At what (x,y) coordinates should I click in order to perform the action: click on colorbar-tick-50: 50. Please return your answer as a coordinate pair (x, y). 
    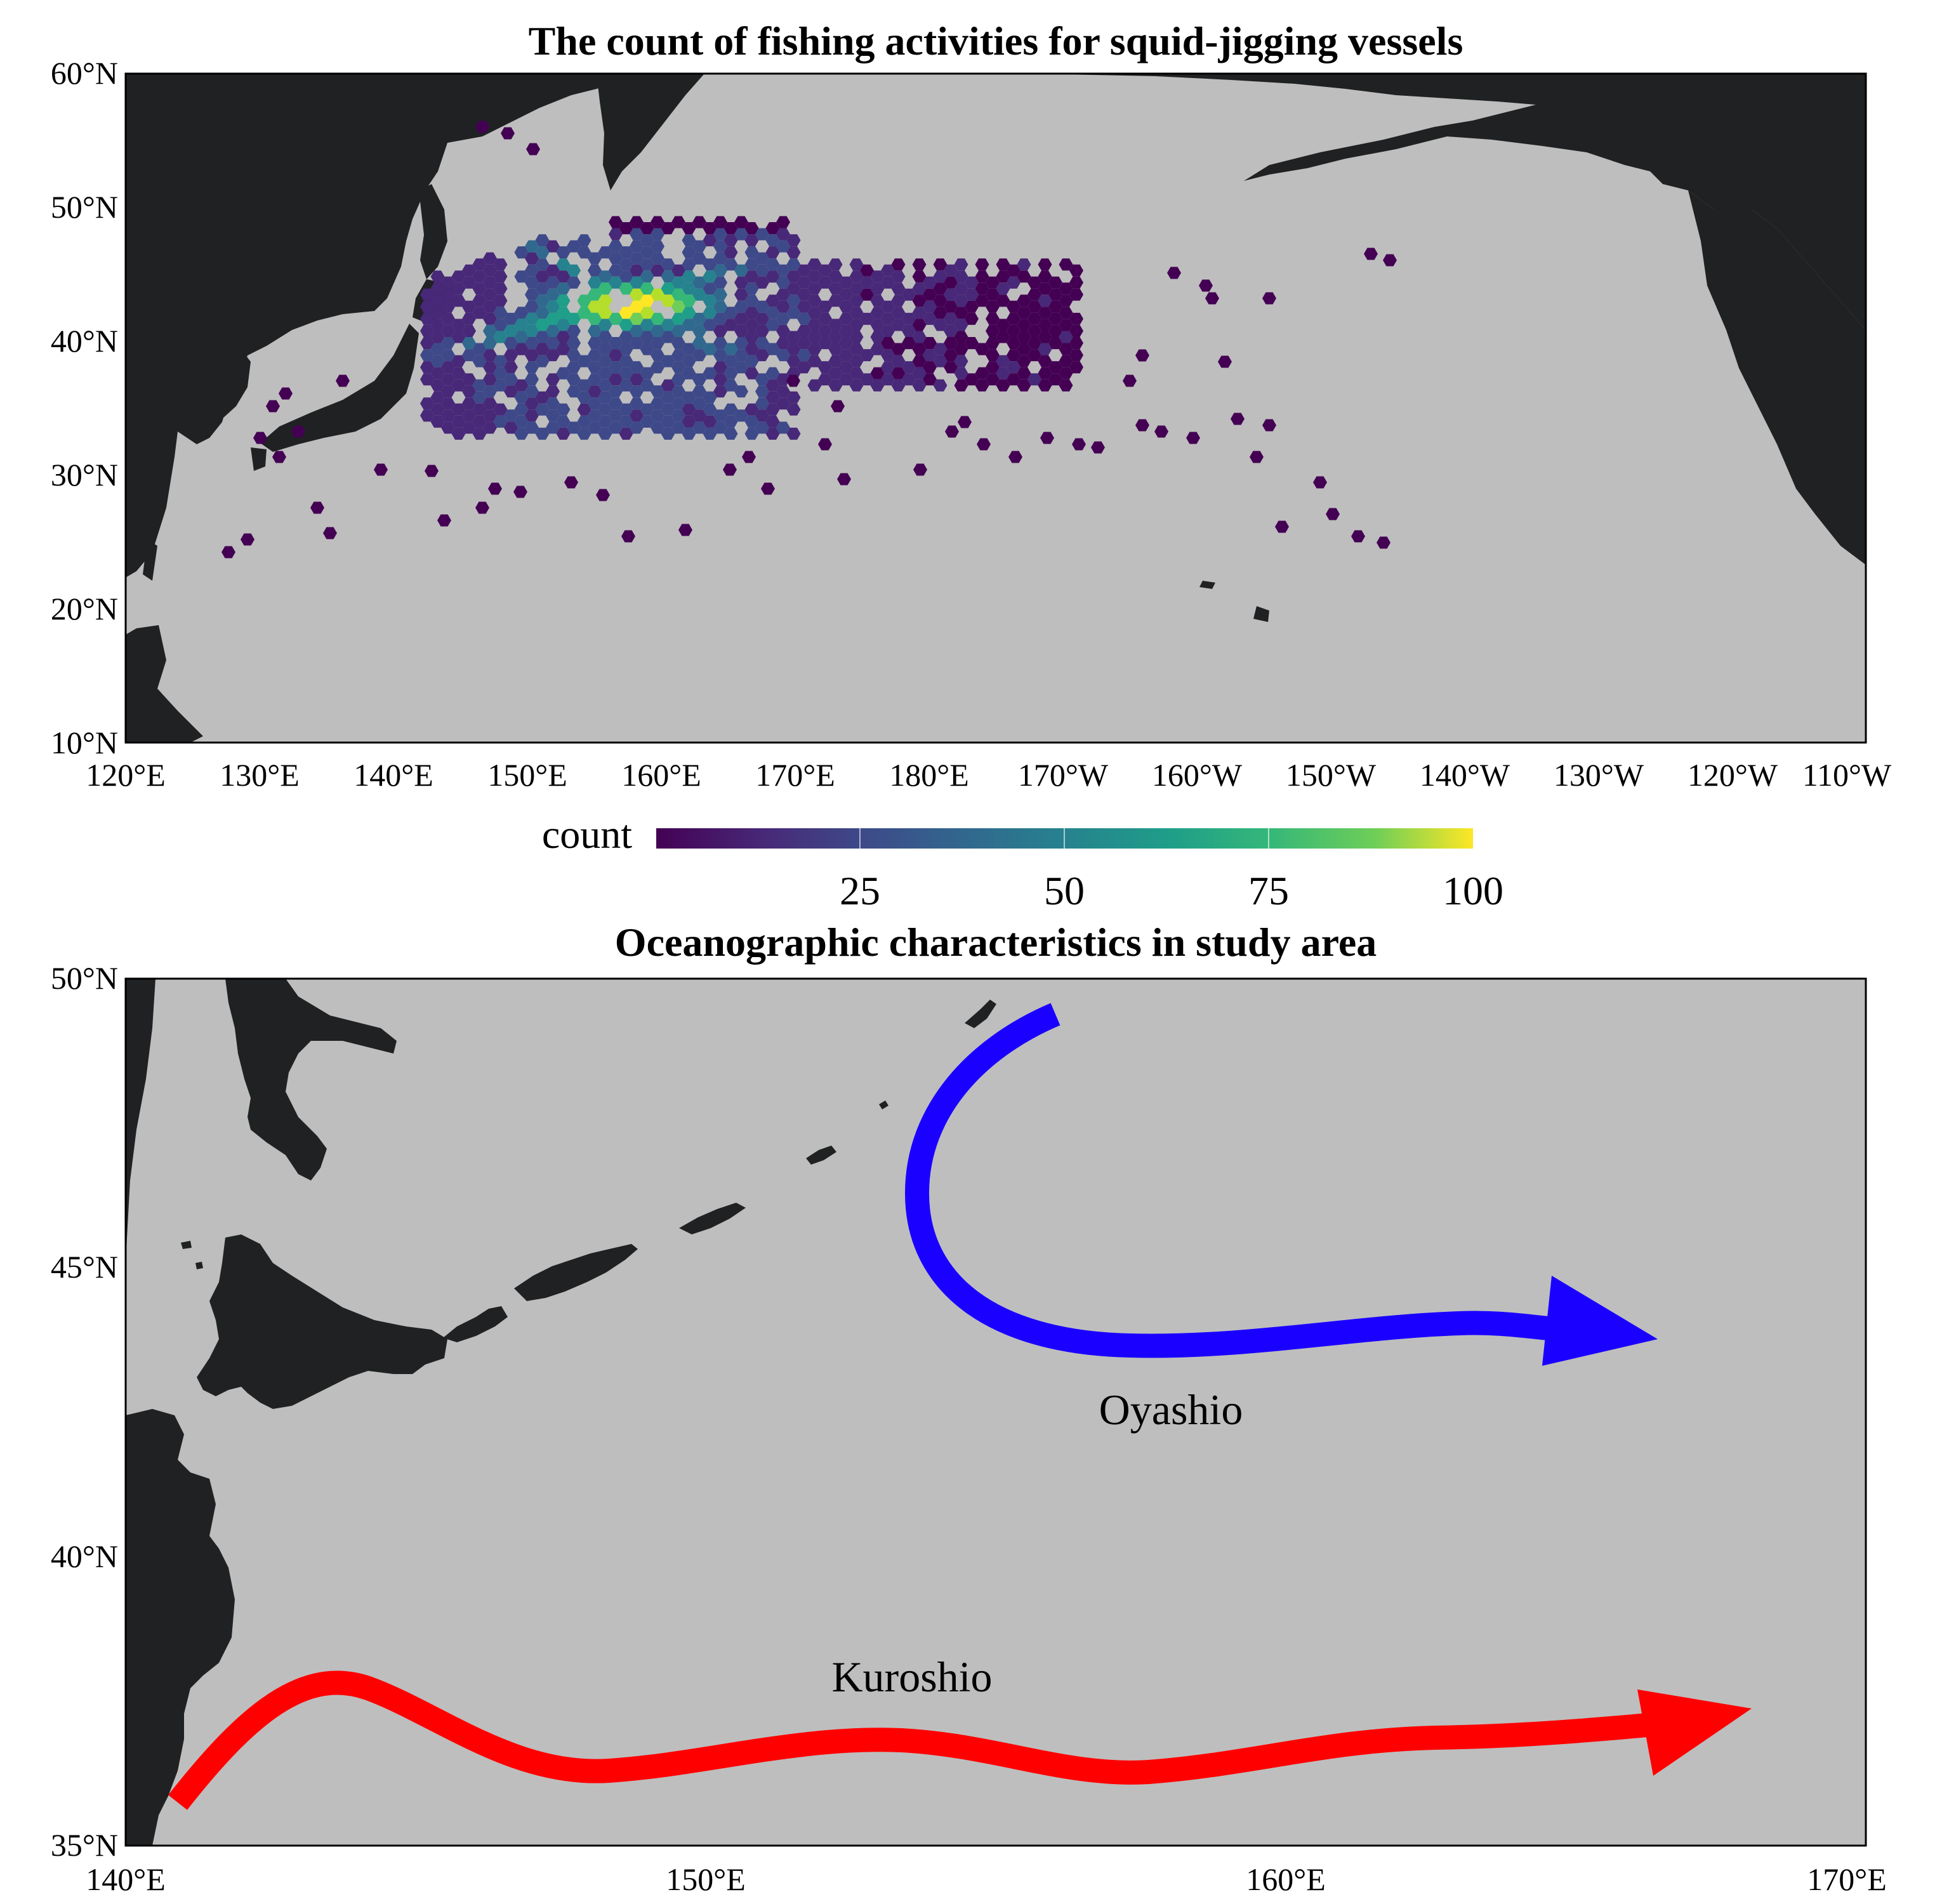
    Looking at the image, I should click on (1064, 891).